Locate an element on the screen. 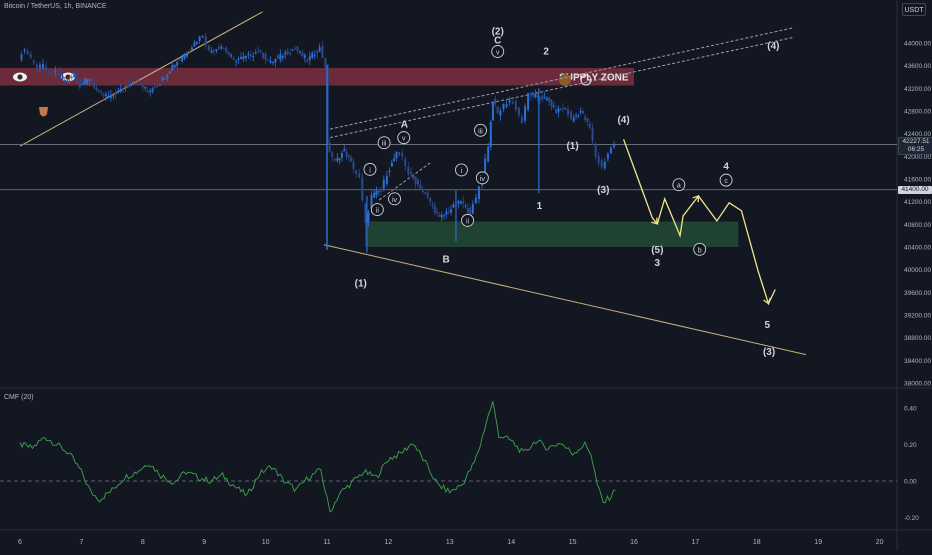 This screenshot has height=555, width=932. level-price: 41400.00 is located at coordinates (915, 189).